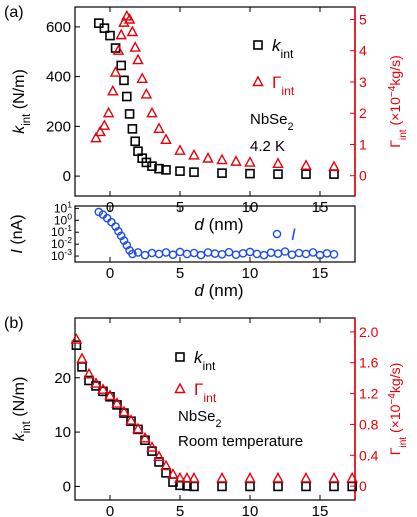 The height and width of the screenshot is (517, 417). What do you see at coordinates (218, 290) in the screenshot?
I see `x-axis-label: d (nm)` at bounding box center [218, 290].